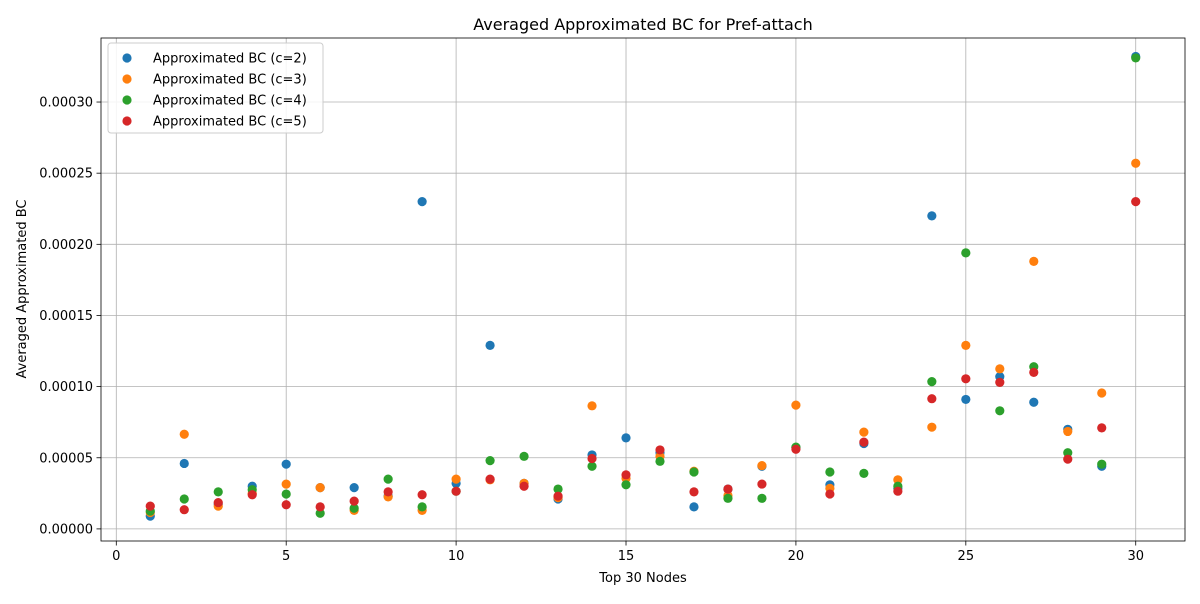 Image resolution: width=1200 pixels, height=604 pixels. What do you see at coordinates (66, 245) in the screenshot?
I see `y-tick-label: 0.00020` at bounding box center [66, 245].